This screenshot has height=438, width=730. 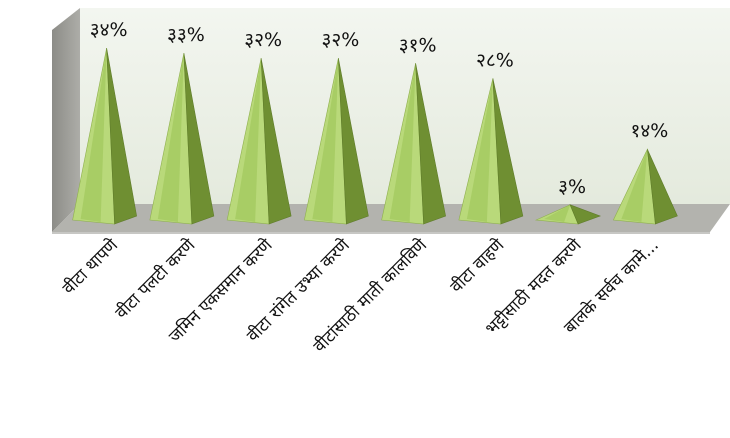 What do you see at coordinates (186, 35) in the screenshot?
I see `data-label: ३३%` at bounding box center [186, 35].